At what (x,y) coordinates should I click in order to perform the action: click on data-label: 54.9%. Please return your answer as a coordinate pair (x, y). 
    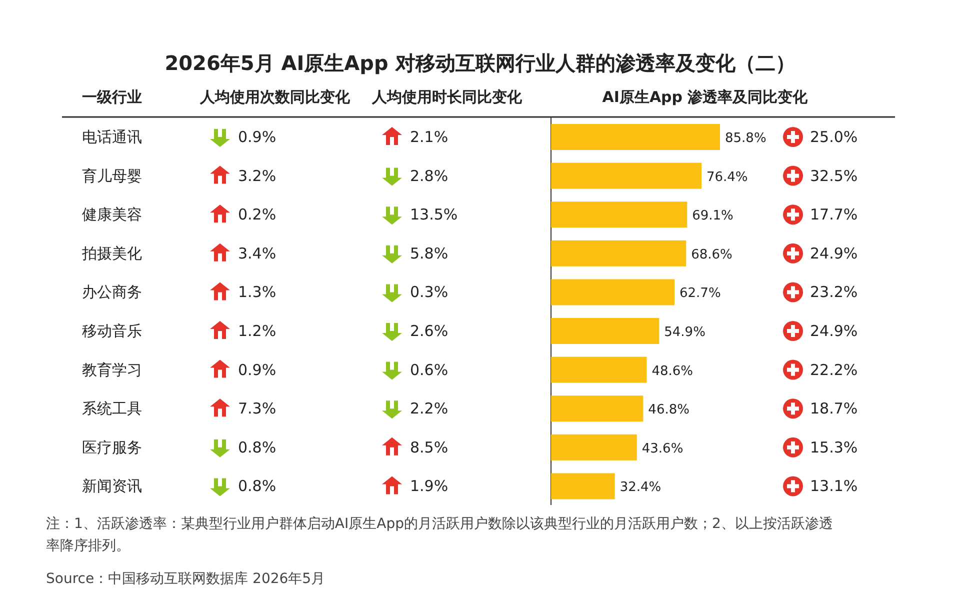
    Looking at the image, I should click on (685, 332).